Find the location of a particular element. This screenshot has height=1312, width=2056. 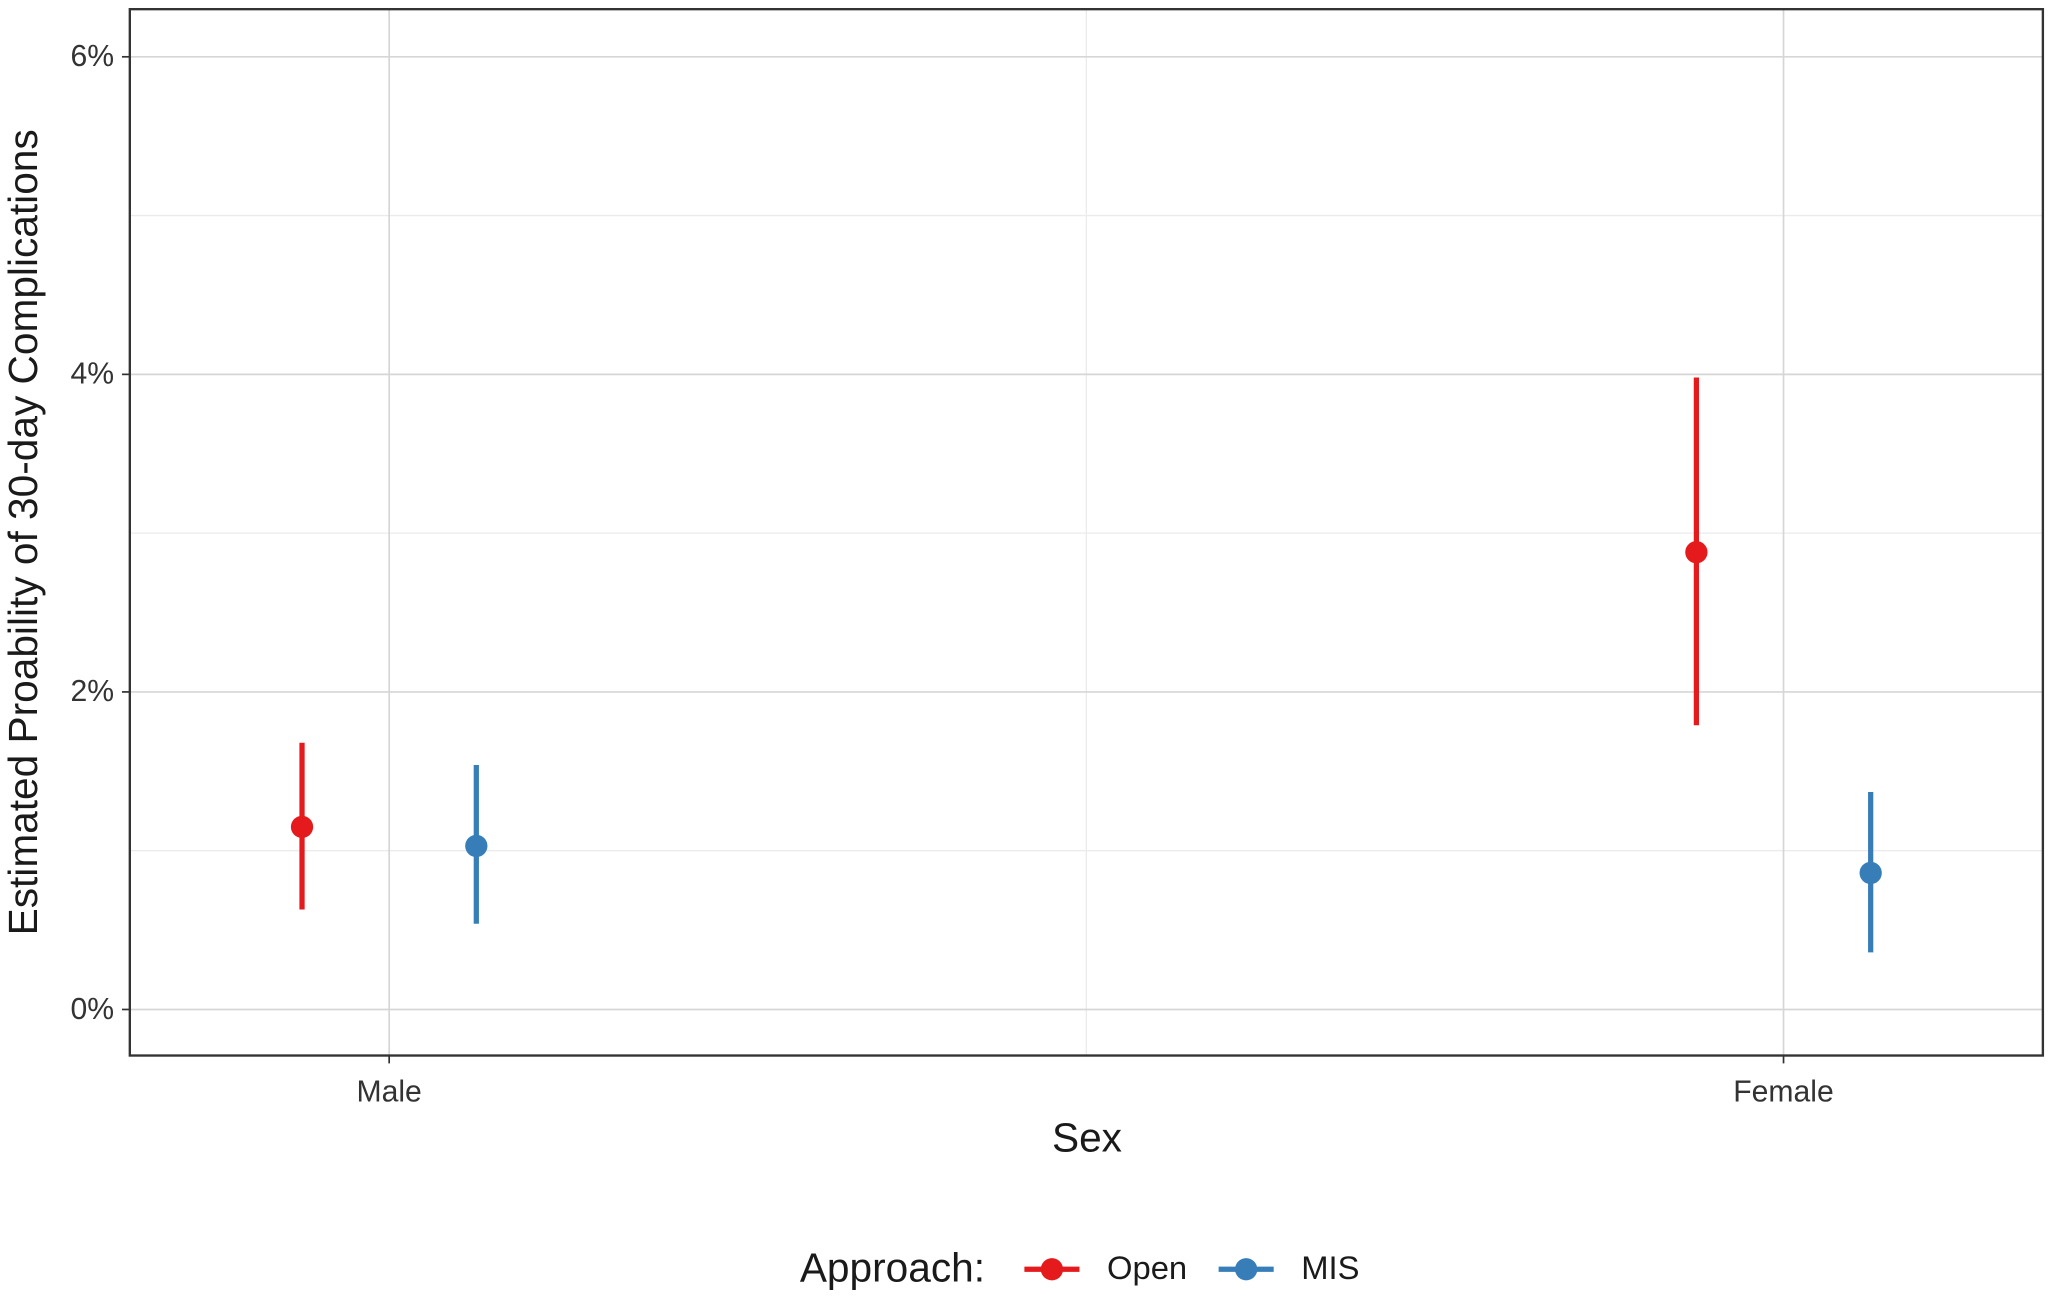

x-tick-label: Female is located at coordinates (1783, 1092).